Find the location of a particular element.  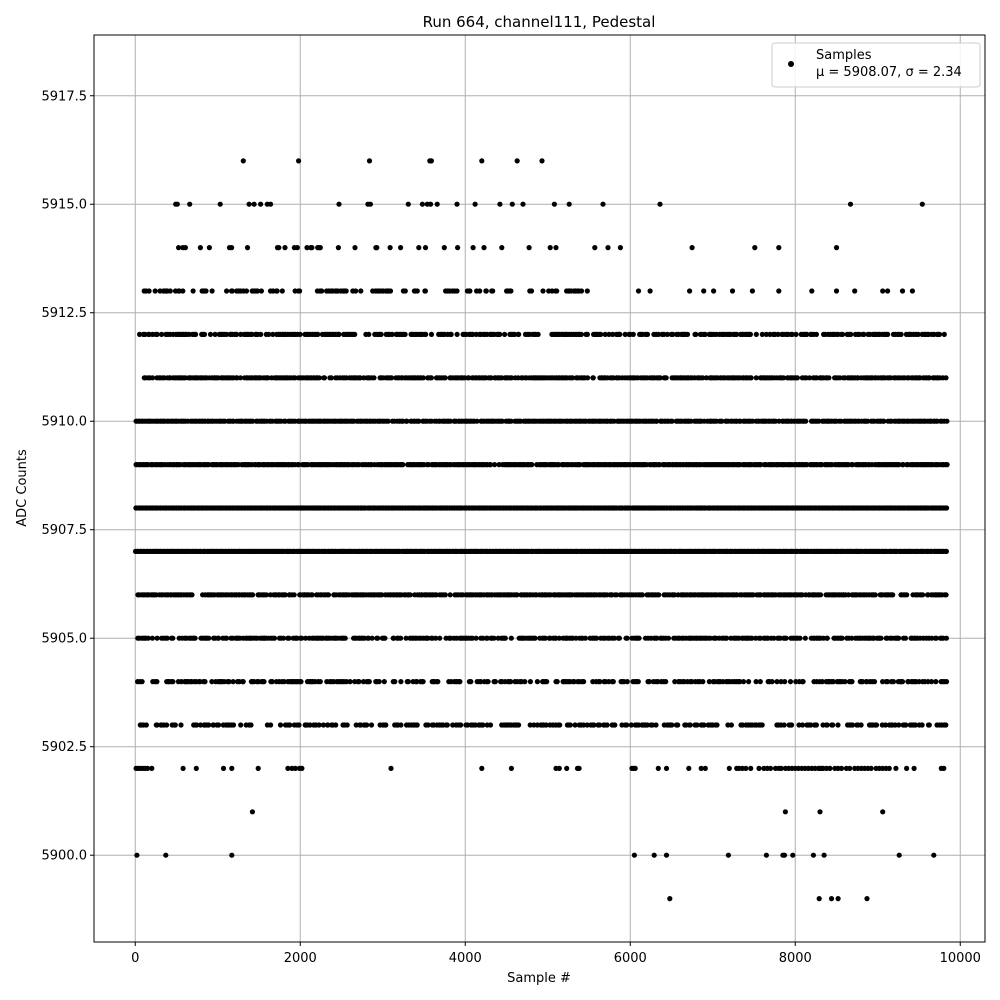

x-tick-label: 2000 is located at coordinates (300, 958).